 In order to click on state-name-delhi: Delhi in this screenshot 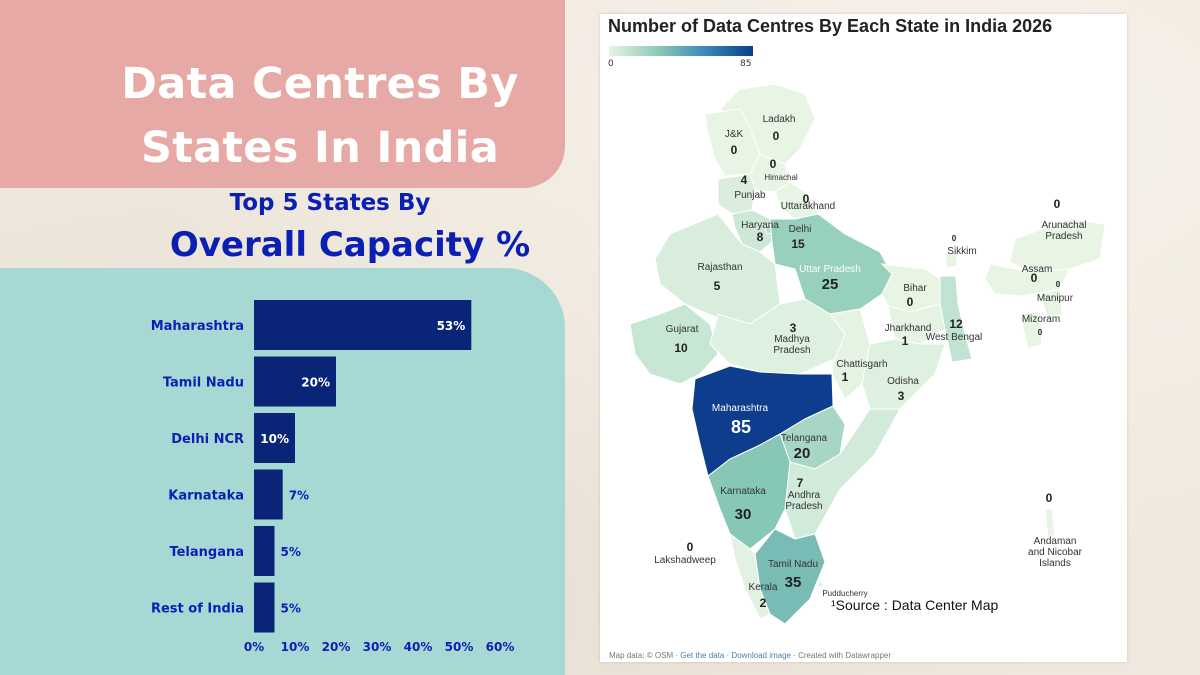, I will do `click(800, 229)`.